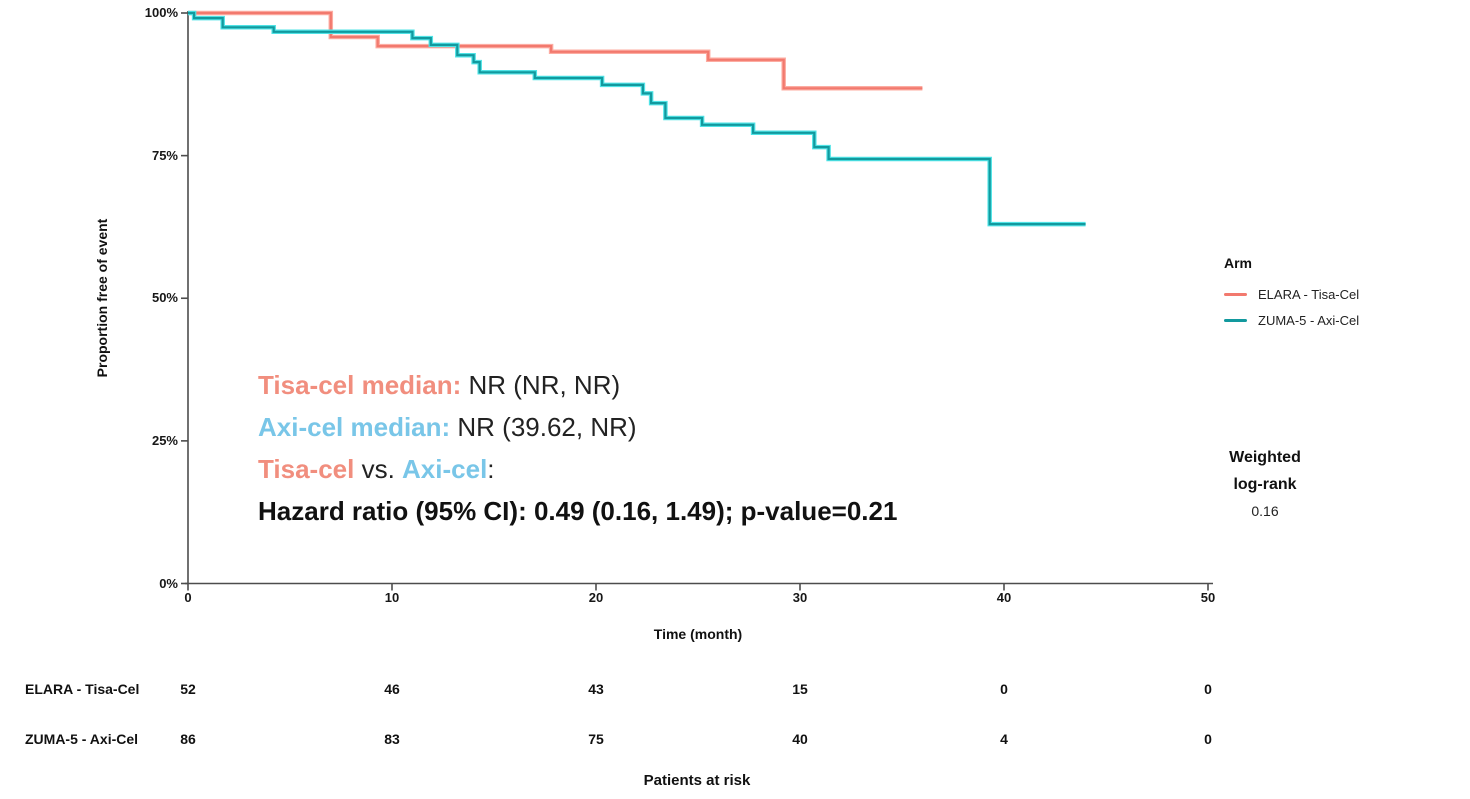 This screenshot has width=1470, height=799. I want to click on weighted-logrank-value: 0.16, so click(1265, 511).